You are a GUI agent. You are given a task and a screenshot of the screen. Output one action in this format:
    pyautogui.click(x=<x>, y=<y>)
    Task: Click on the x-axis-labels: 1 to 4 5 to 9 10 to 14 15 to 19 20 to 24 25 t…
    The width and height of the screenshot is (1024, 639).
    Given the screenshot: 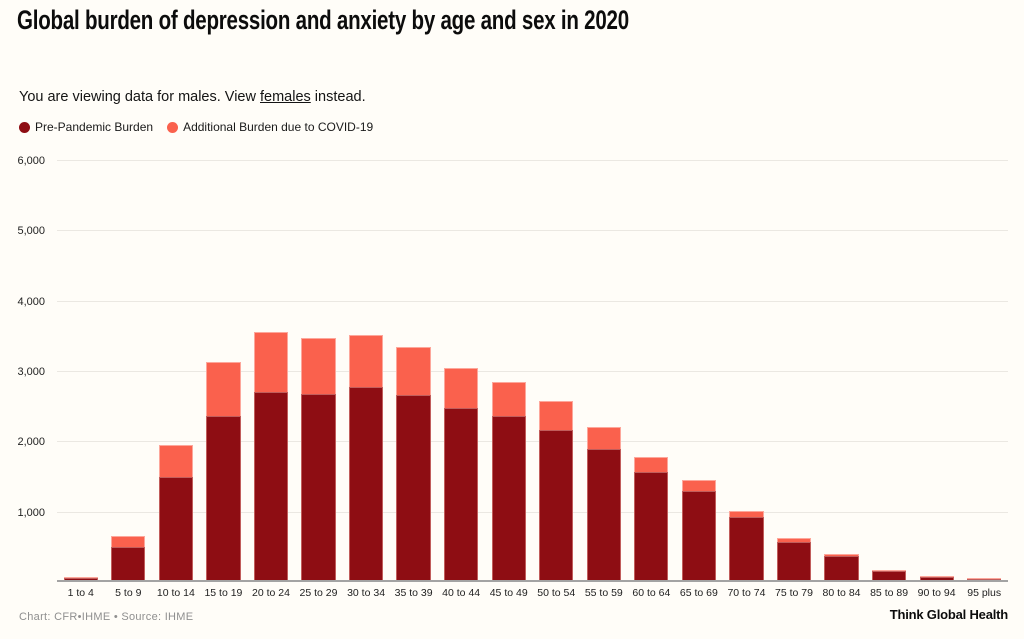 What is the action you would take?
    pyautogui.click(x=532, y=593)
    